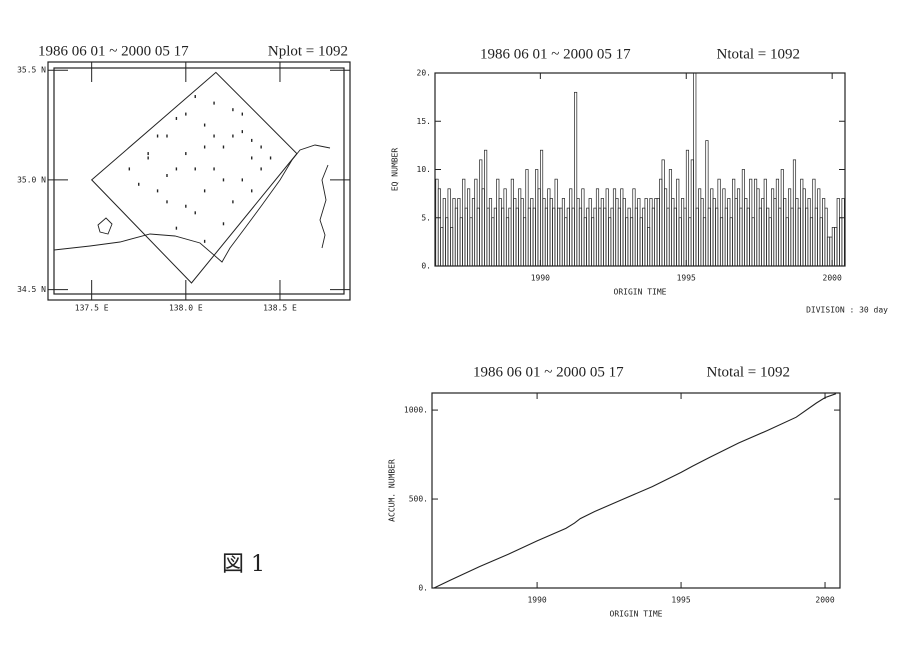  Describe the element at coordinates (847, 310) in the screenshot. I see `division-note: DIVISION : 30 day` at that location.